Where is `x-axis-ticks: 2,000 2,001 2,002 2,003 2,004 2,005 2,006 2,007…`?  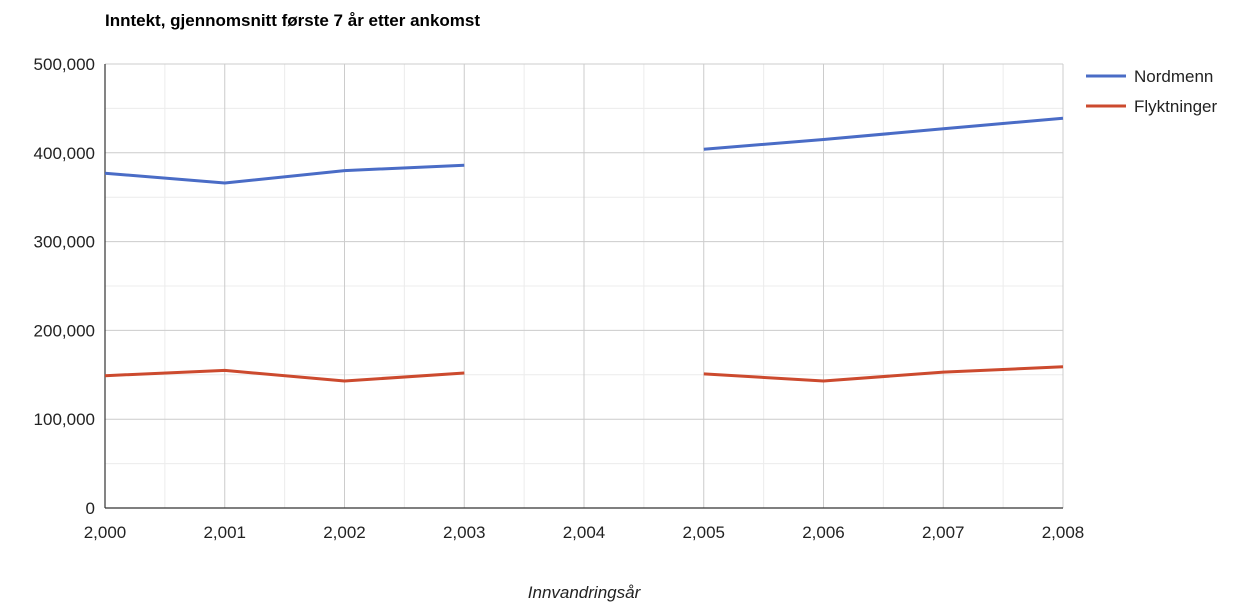
x-axis-ticks: 2,000 2,001 2,002 2,003 2,004 2,005 2,006 2,007… is located at coordinates (584, 532).